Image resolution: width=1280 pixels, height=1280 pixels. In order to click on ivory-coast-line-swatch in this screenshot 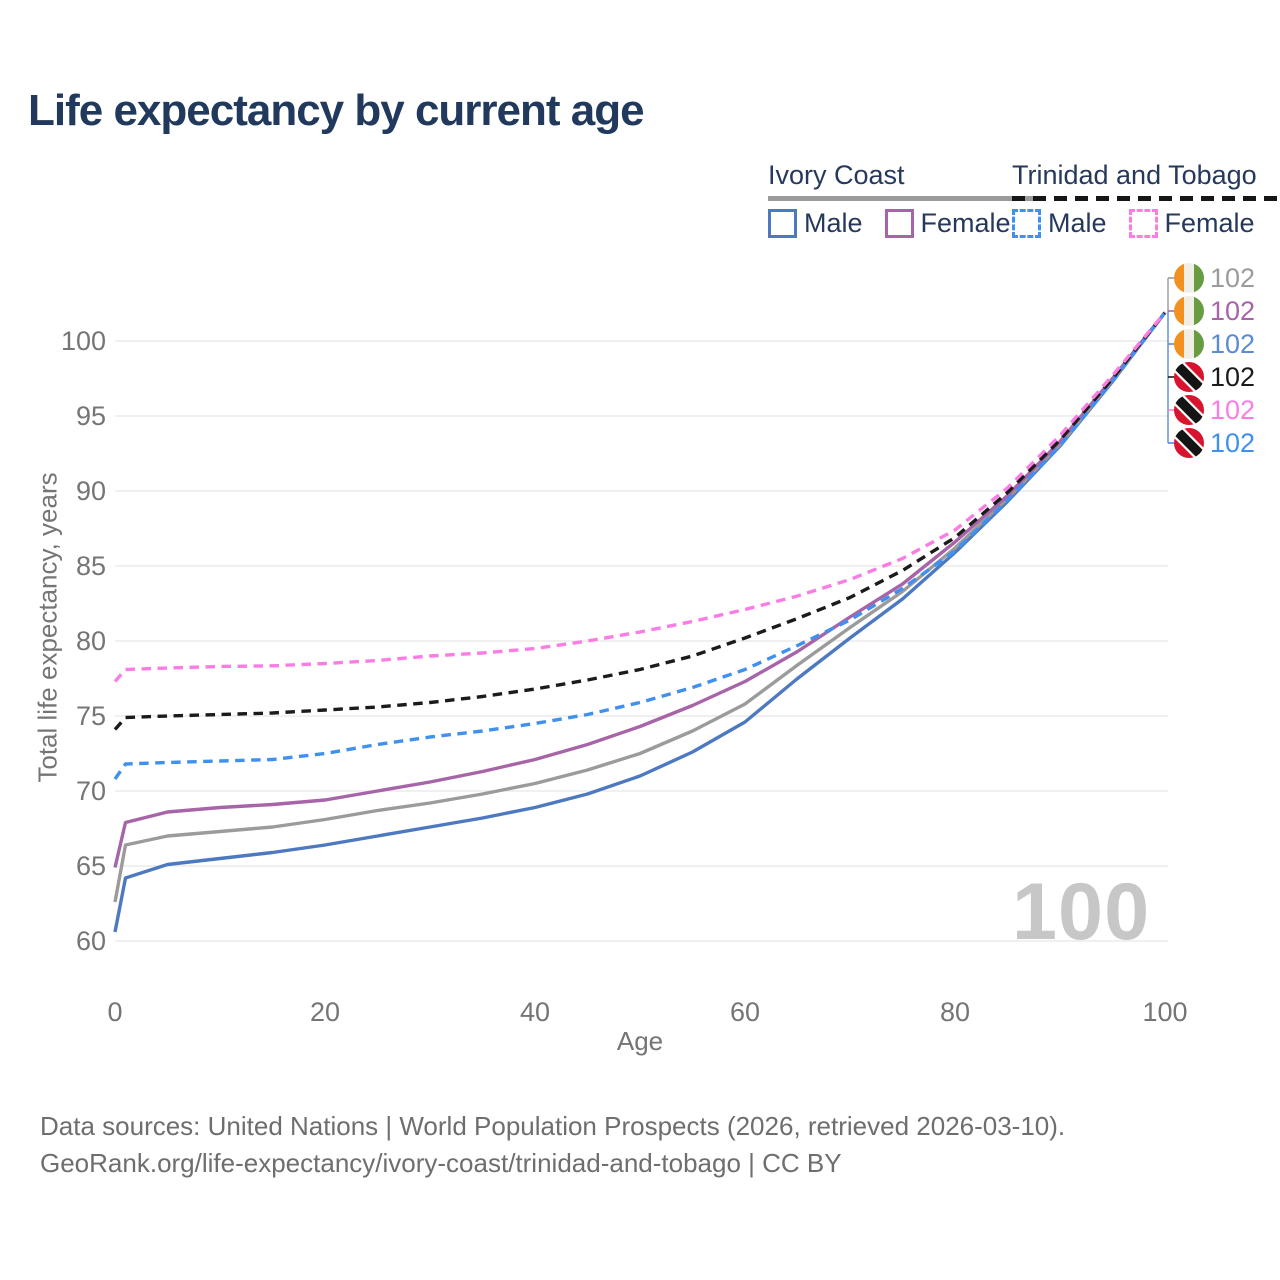, I will do `click(900, 198)`.